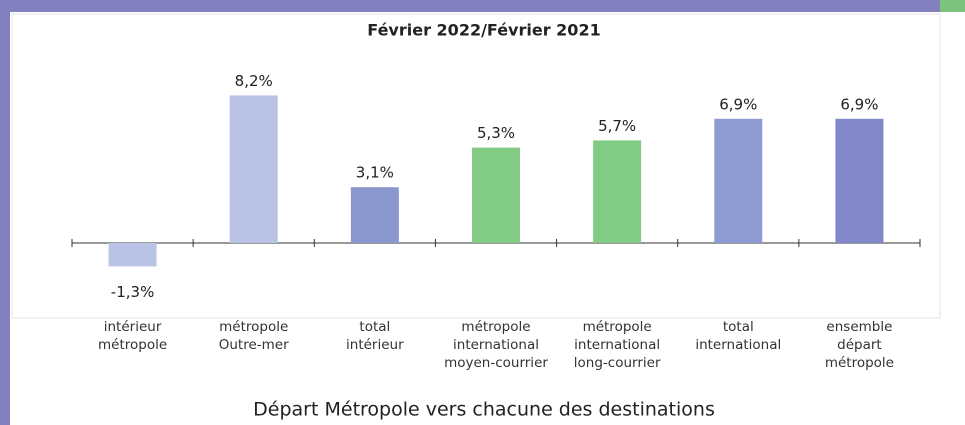 The height and width of the screenshot is (425, 965). I want to click on corner-accent, so click(952, 6).